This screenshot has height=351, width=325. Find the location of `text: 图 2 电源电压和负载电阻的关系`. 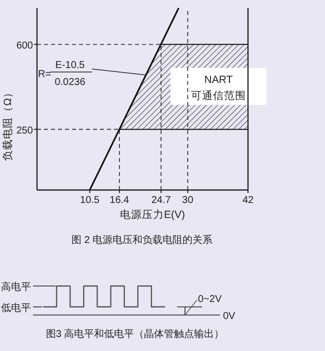

text: 图 2 电源电压和负载电阻的关系 is located at coordinates (142, 240).